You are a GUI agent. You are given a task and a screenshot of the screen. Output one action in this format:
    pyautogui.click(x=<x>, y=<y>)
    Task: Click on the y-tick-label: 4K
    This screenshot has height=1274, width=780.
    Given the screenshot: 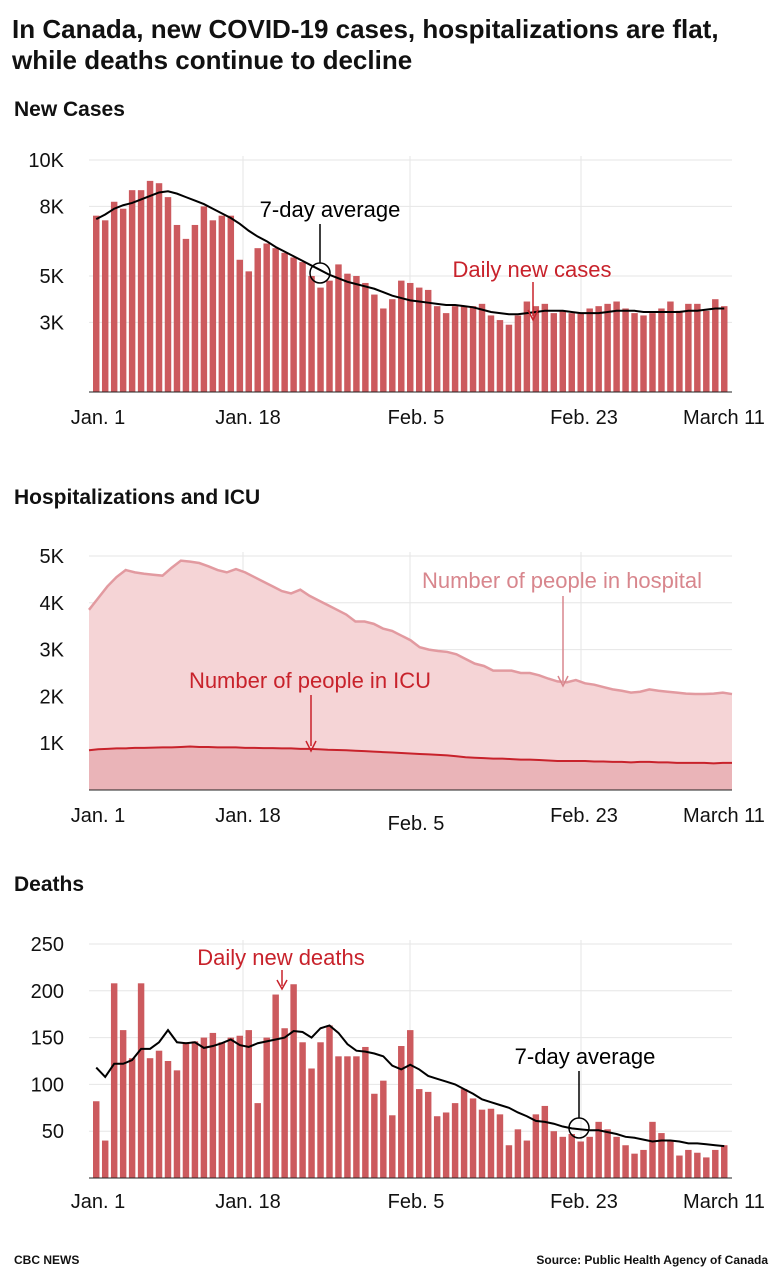 What is the action you would take?
    pyautogui.click(x=52, y=604)
    